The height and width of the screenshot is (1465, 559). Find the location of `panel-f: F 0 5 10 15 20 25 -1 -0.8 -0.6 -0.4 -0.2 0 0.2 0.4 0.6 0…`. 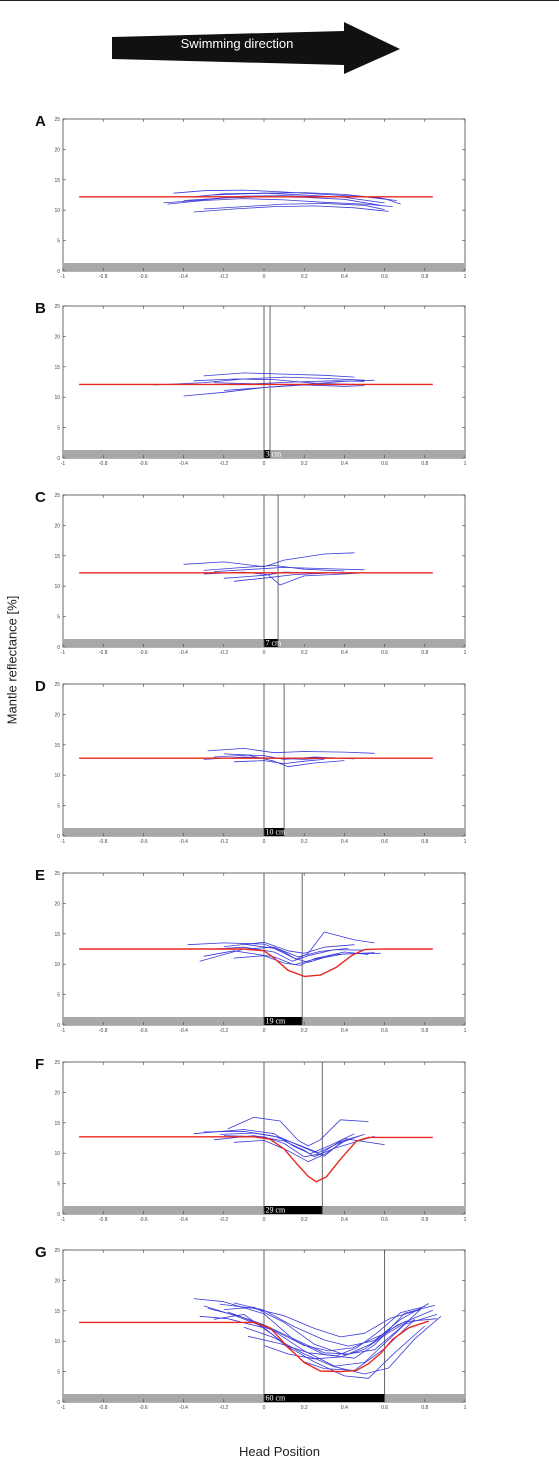

panel-f: F 0 5 10 15 20 25 -1 -0.8 -0.6 -0.4 -0.2 0 0.2 0.4 0.6 0… is located at coordinates (251, 1139).